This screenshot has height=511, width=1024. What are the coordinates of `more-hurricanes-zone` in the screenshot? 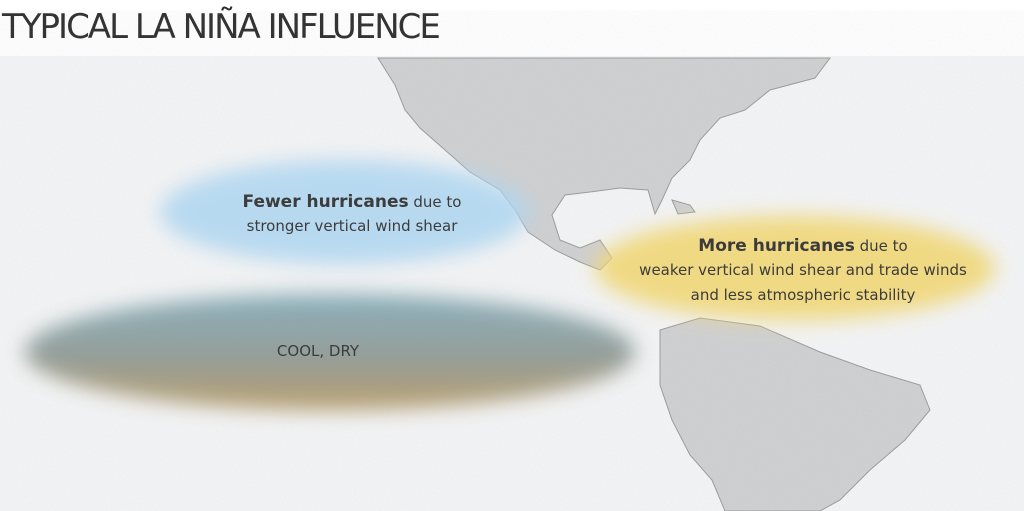 It's located at (795, 268).